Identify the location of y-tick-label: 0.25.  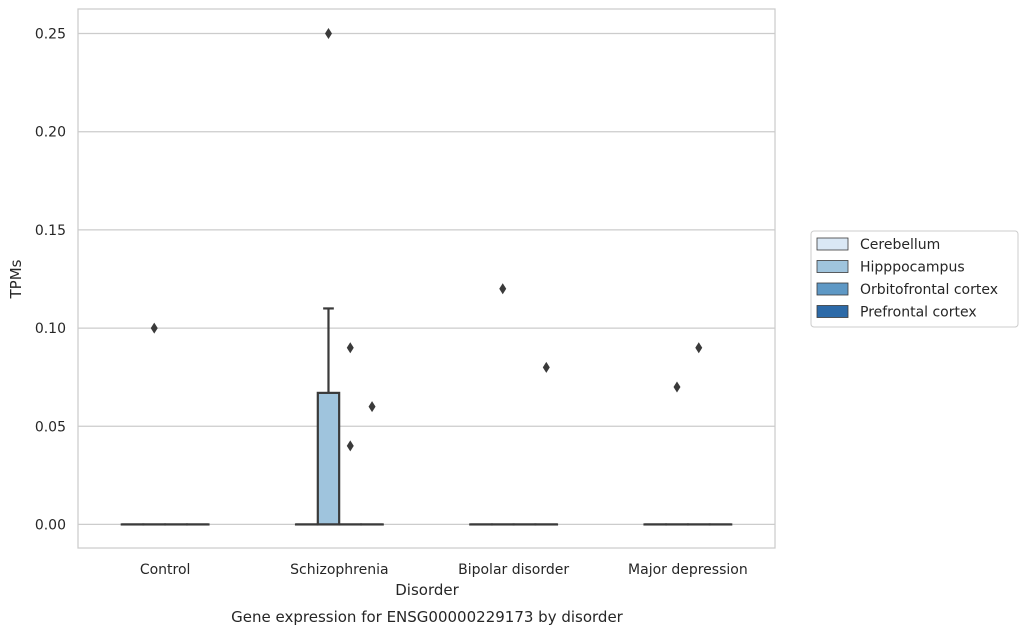
(50, 35).